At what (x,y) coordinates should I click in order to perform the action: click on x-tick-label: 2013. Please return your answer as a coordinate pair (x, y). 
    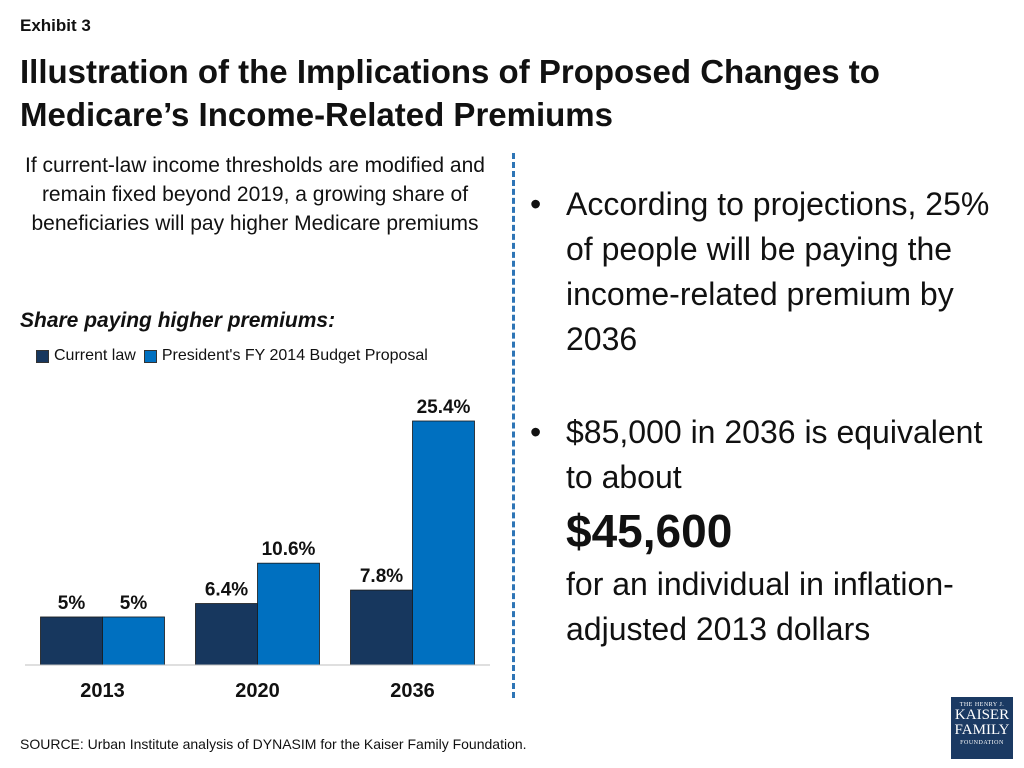
    Looking at the image, I should click on (102, 691).